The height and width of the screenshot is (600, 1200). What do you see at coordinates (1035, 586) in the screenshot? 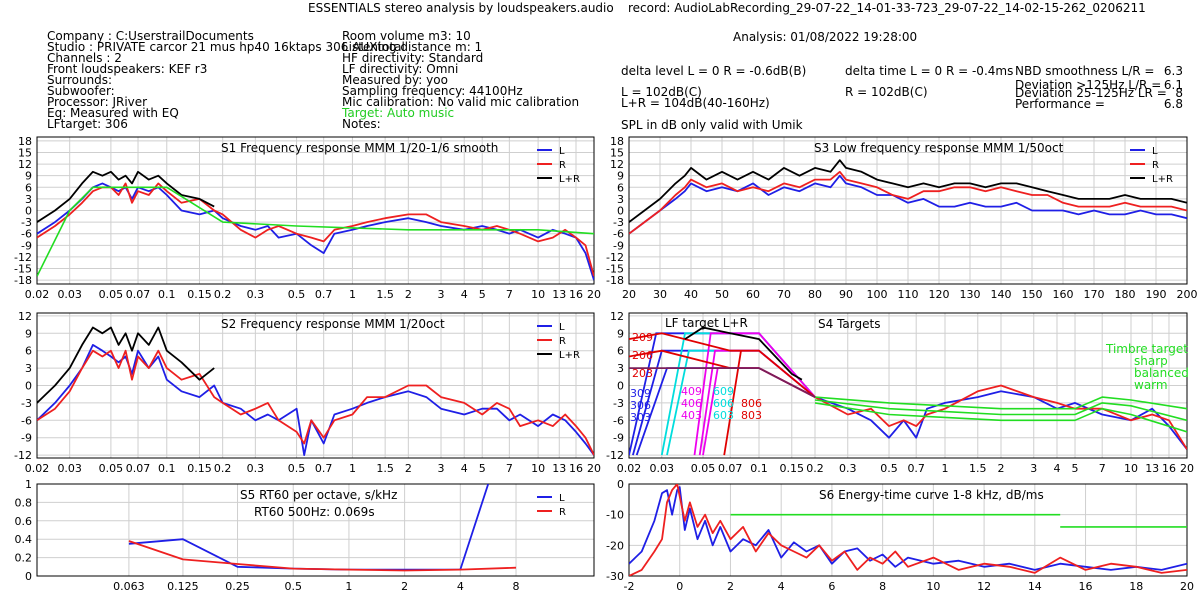
I see `x-tick-label: 14` at bounding box center [1035, 586].